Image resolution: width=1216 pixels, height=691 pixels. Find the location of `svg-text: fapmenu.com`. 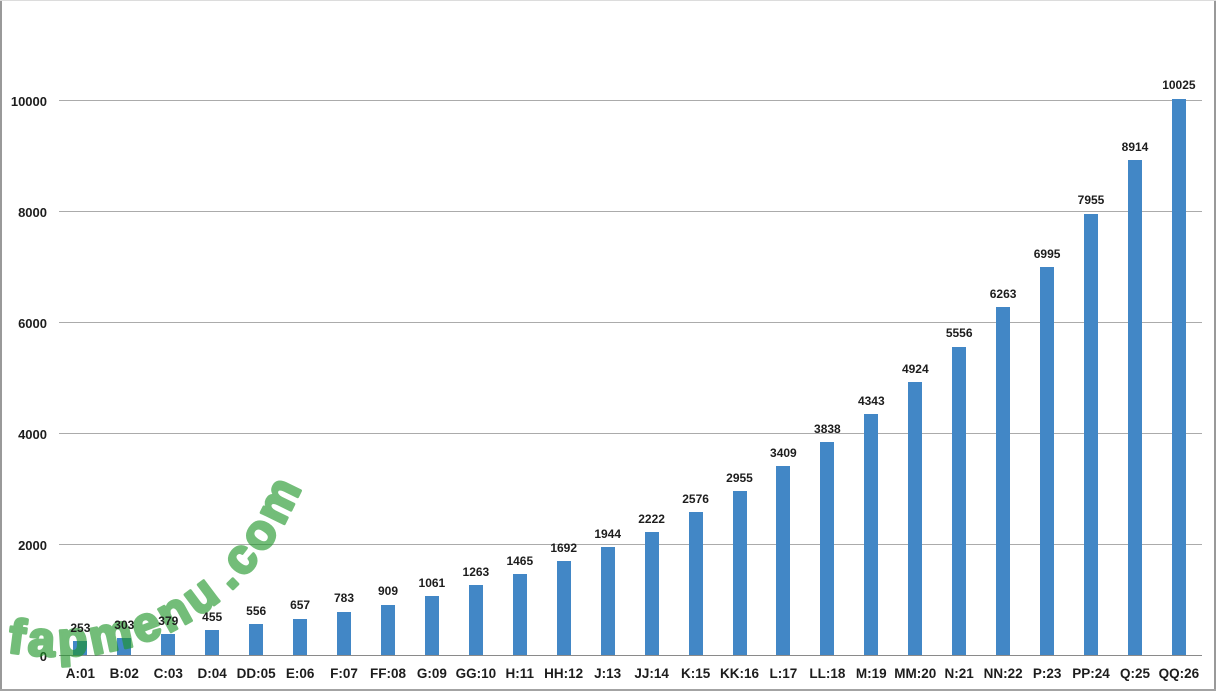

svg-text: fapmenu.com is located at coordinates (160, 566).